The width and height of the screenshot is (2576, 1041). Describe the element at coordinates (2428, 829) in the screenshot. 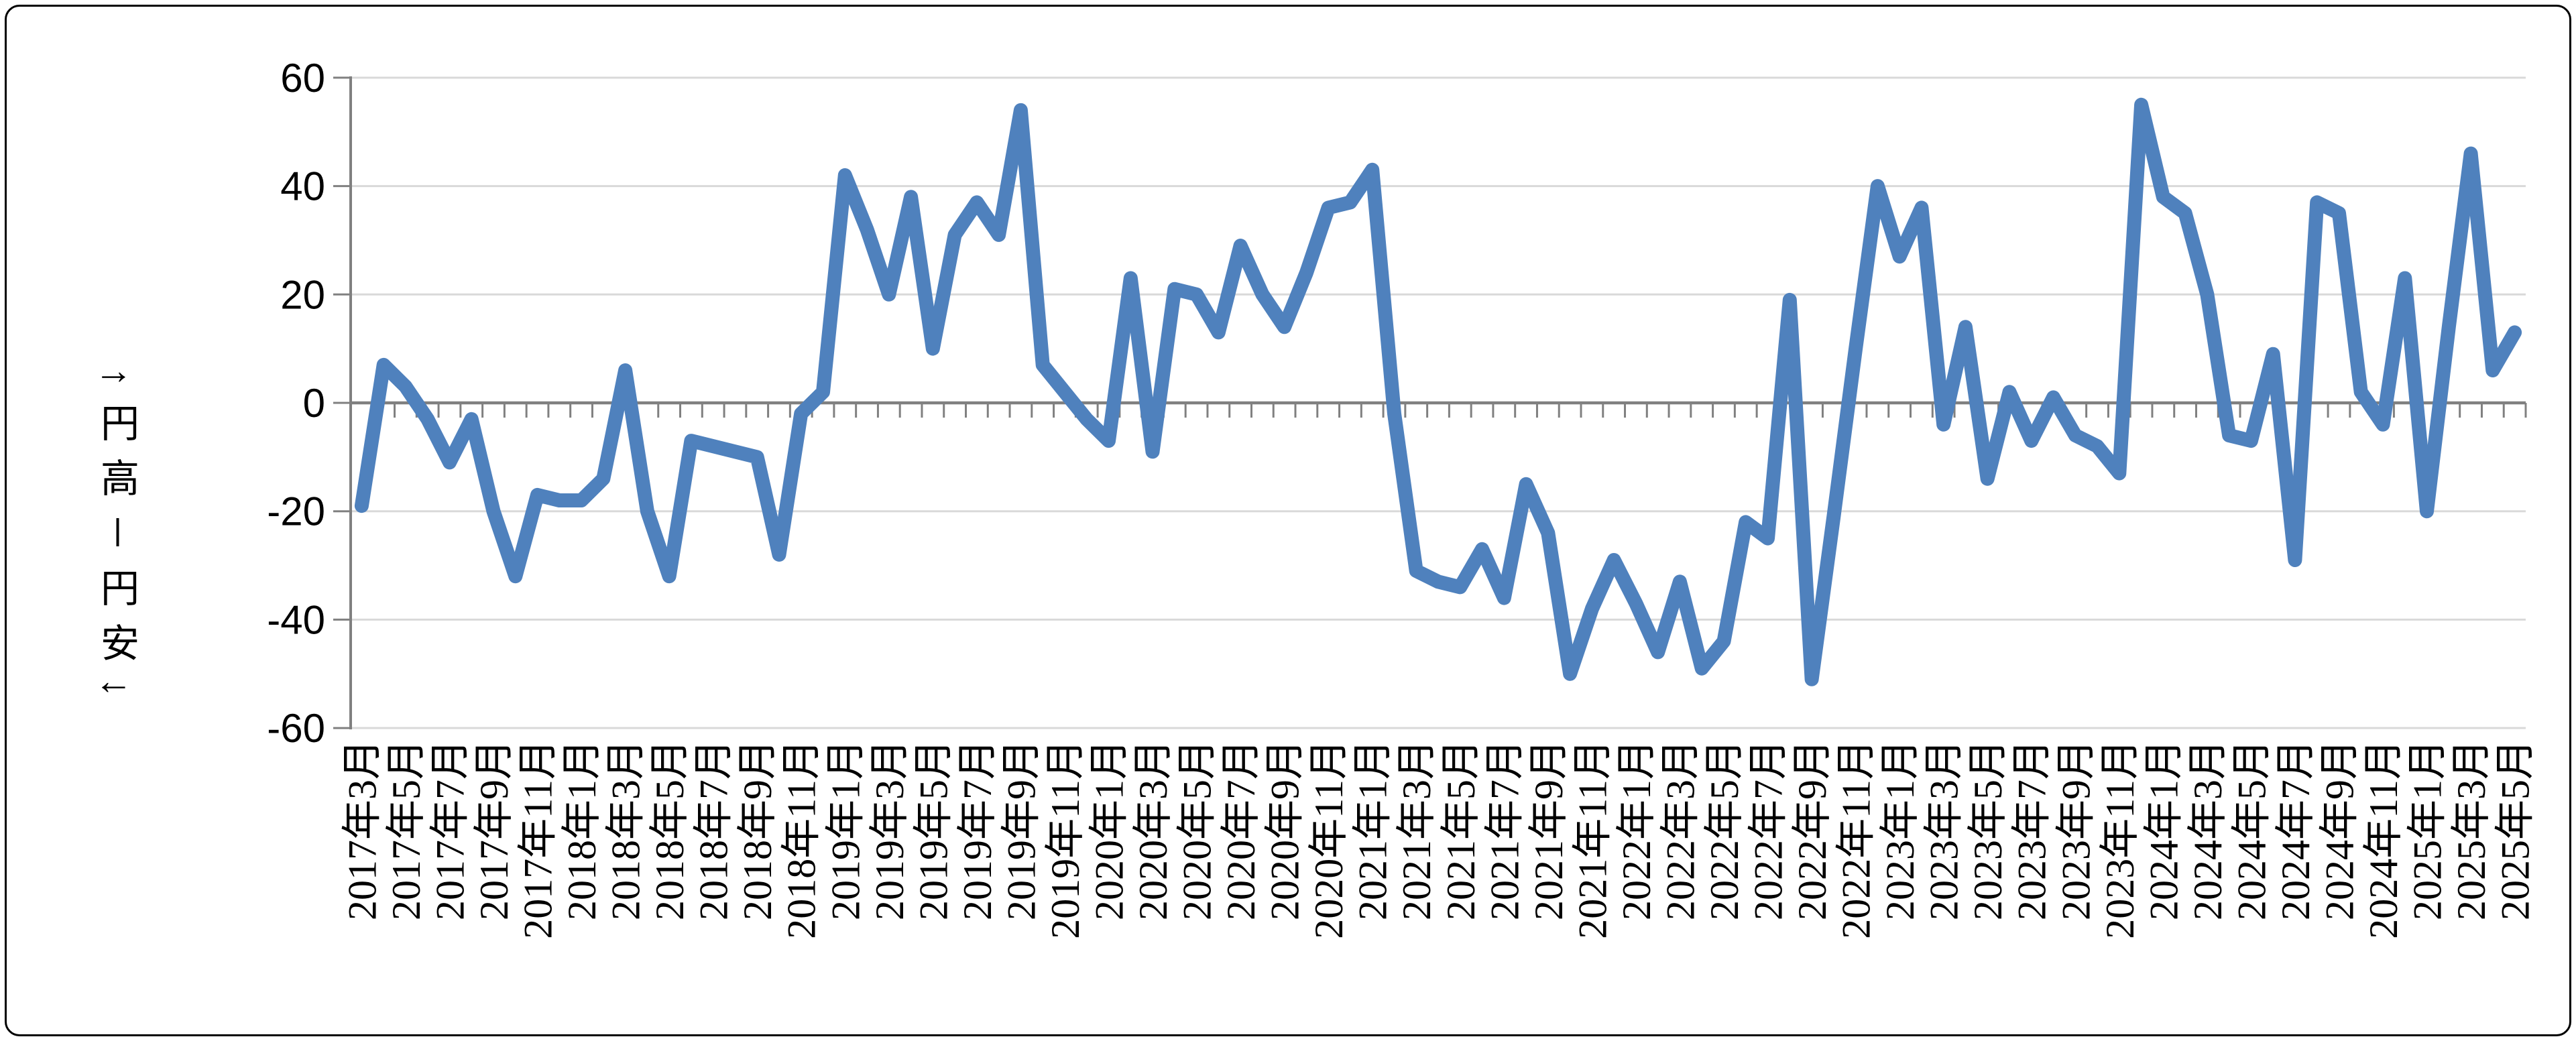

I see `x-tick-label: 2025年1月` at that location.